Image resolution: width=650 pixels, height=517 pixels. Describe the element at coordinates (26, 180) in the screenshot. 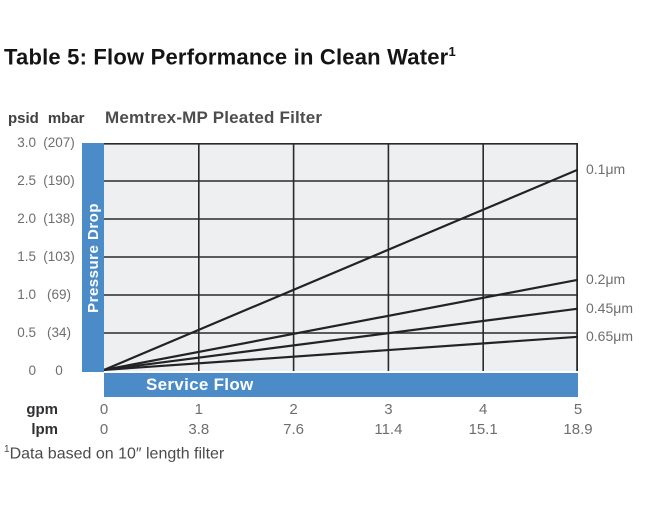

I see `y-tick-psid: 2.5` at that location.